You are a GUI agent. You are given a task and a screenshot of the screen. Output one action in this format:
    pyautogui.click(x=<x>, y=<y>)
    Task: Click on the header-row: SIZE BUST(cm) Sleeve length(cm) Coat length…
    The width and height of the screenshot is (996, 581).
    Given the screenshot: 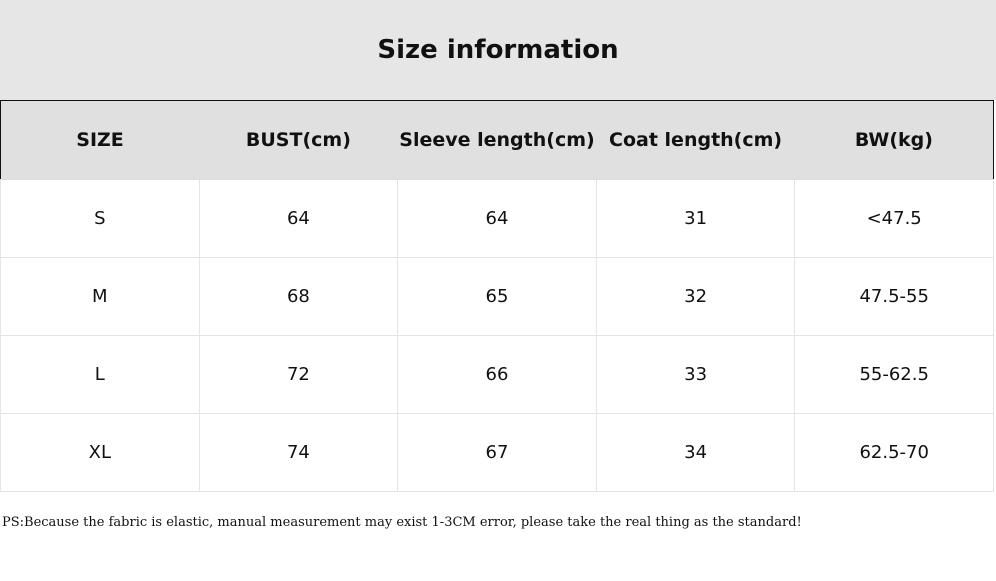 What is the action you would take?
    pyautogui.click(x=497, y=140)
    